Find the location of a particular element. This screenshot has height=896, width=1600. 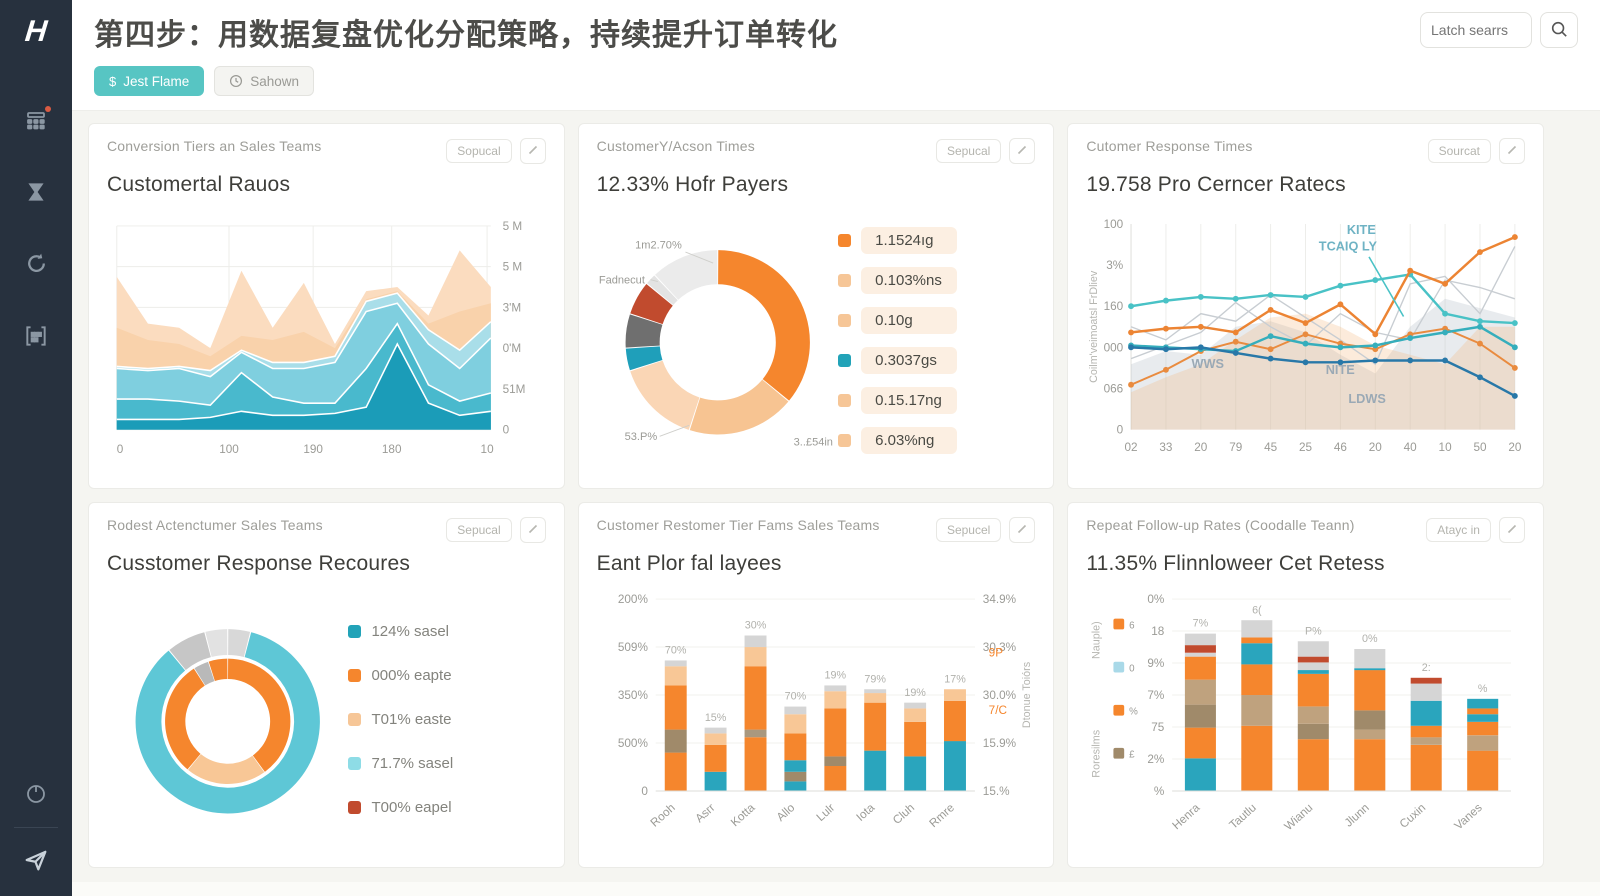

svg-text: 15.% is located at coordinates (995, 791).